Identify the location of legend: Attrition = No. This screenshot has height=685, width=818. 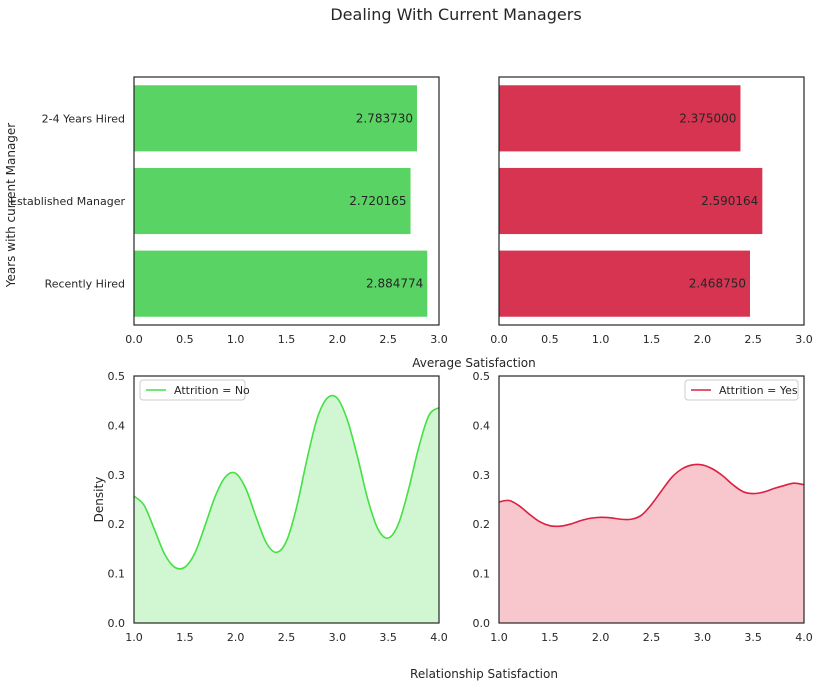
(194, 390).